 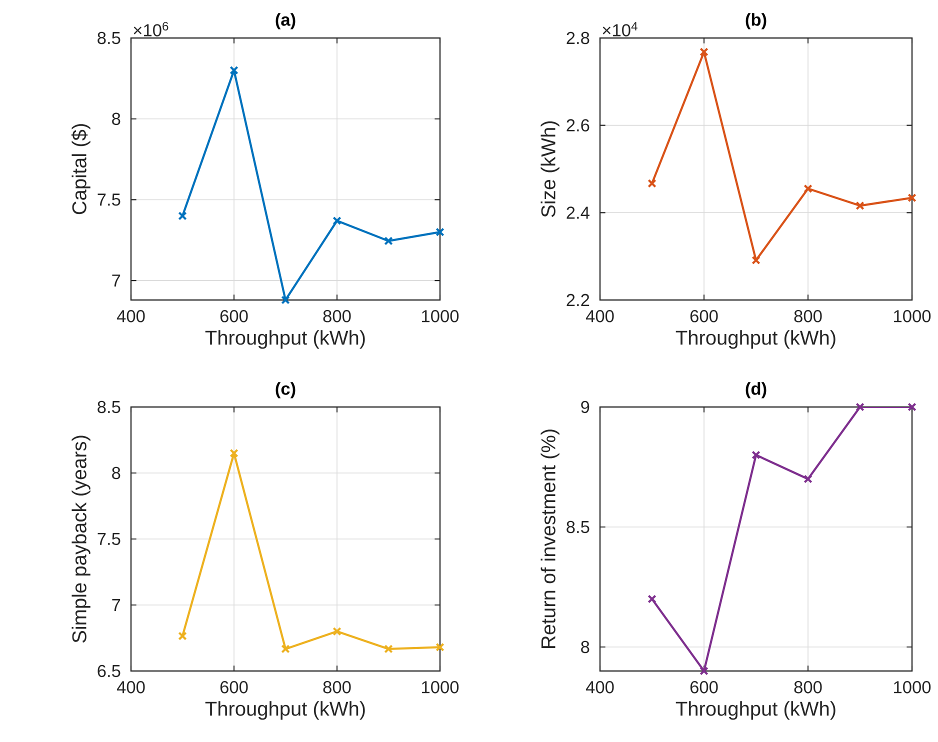 I want to click on y-tick-label: 9, so click(x=585, y=407).